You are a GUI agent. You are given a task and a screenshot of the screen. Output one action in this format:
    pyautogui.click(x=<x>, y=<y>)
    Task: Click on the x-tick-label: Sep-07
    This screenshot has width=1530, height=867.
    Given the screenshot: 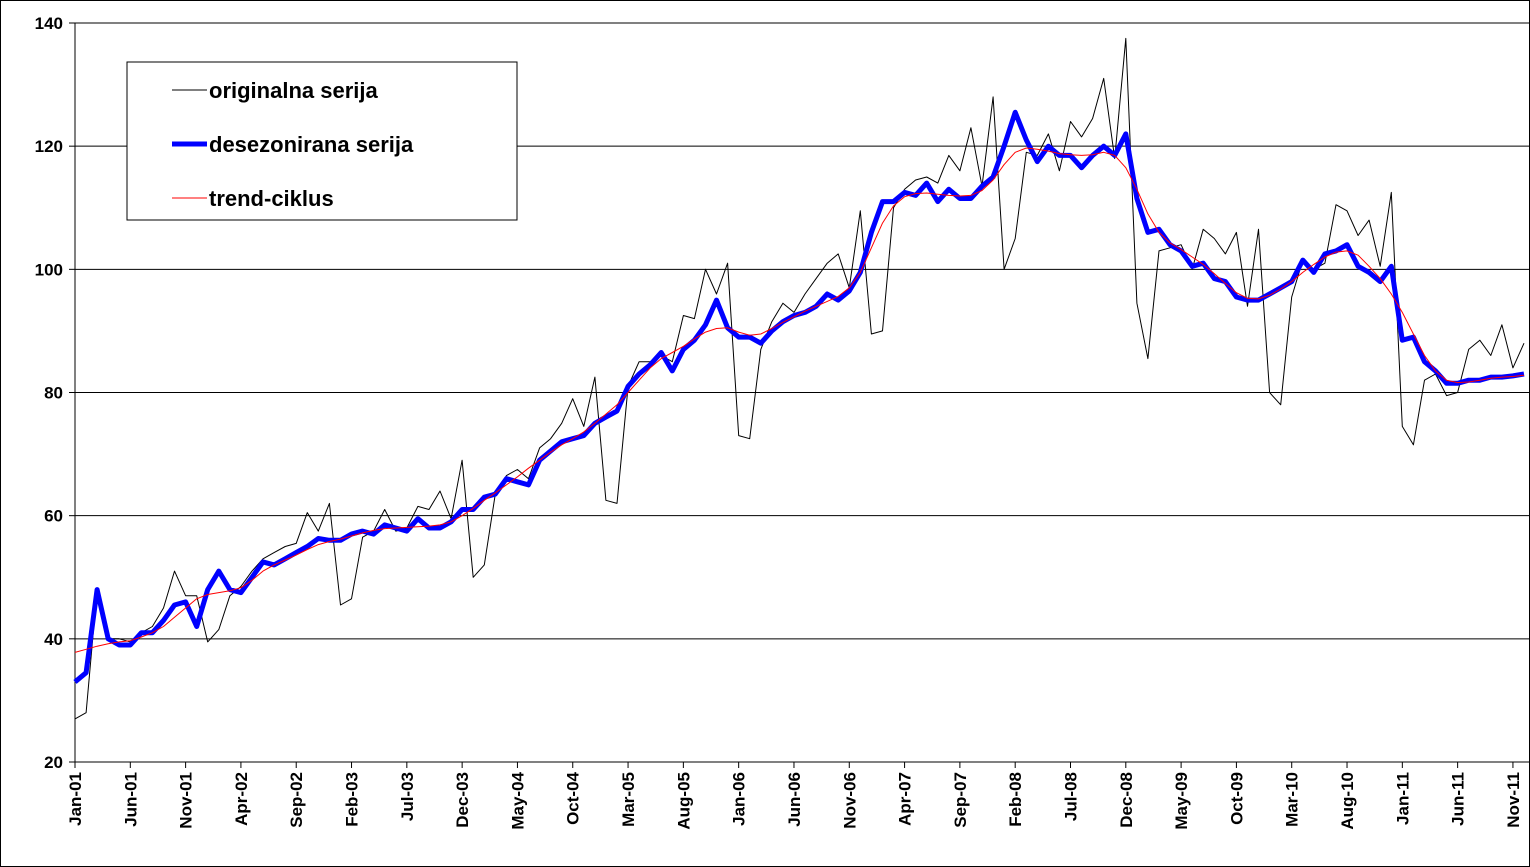 What is the action you would take?
    pyautogui.click(x=960, y=800)
    